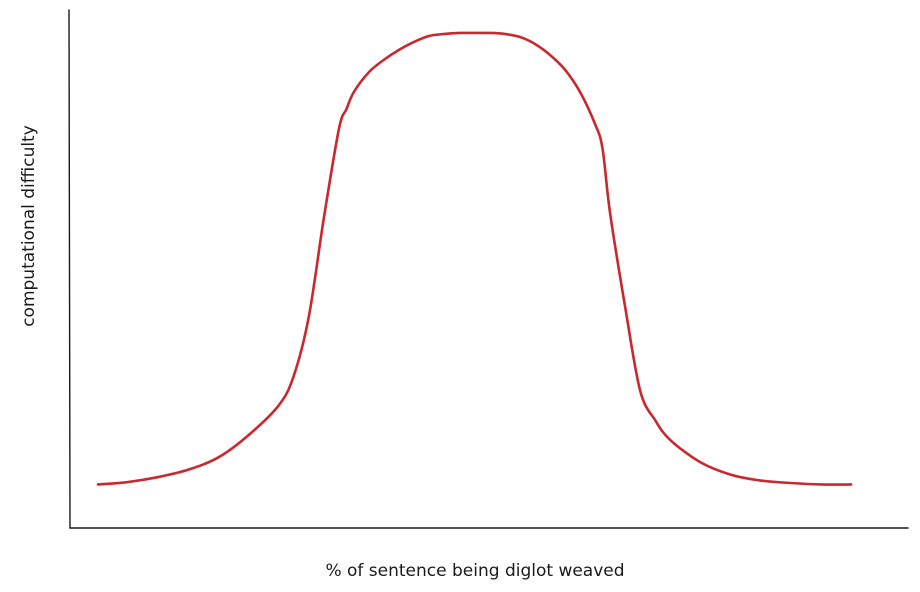  I want to click on y-axis-label: computational difficulty, so click(29, 226).